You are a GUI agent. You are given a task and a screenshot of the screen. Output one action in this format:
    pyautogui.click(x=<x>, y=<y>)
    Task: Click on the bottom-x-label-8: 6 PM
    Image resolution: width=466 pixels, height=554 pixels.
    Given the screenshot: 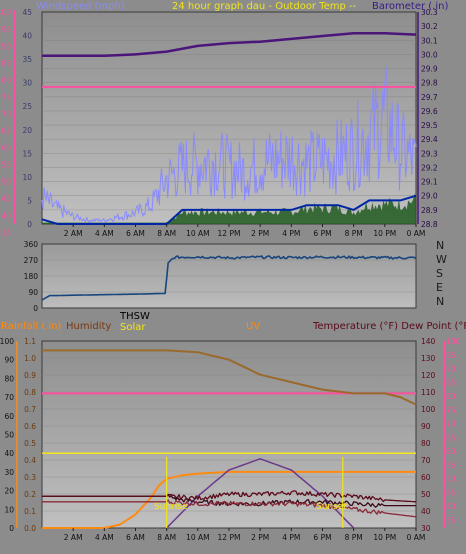 What is the action you would take?
    pyautogui.click(x=322, y=537)
    